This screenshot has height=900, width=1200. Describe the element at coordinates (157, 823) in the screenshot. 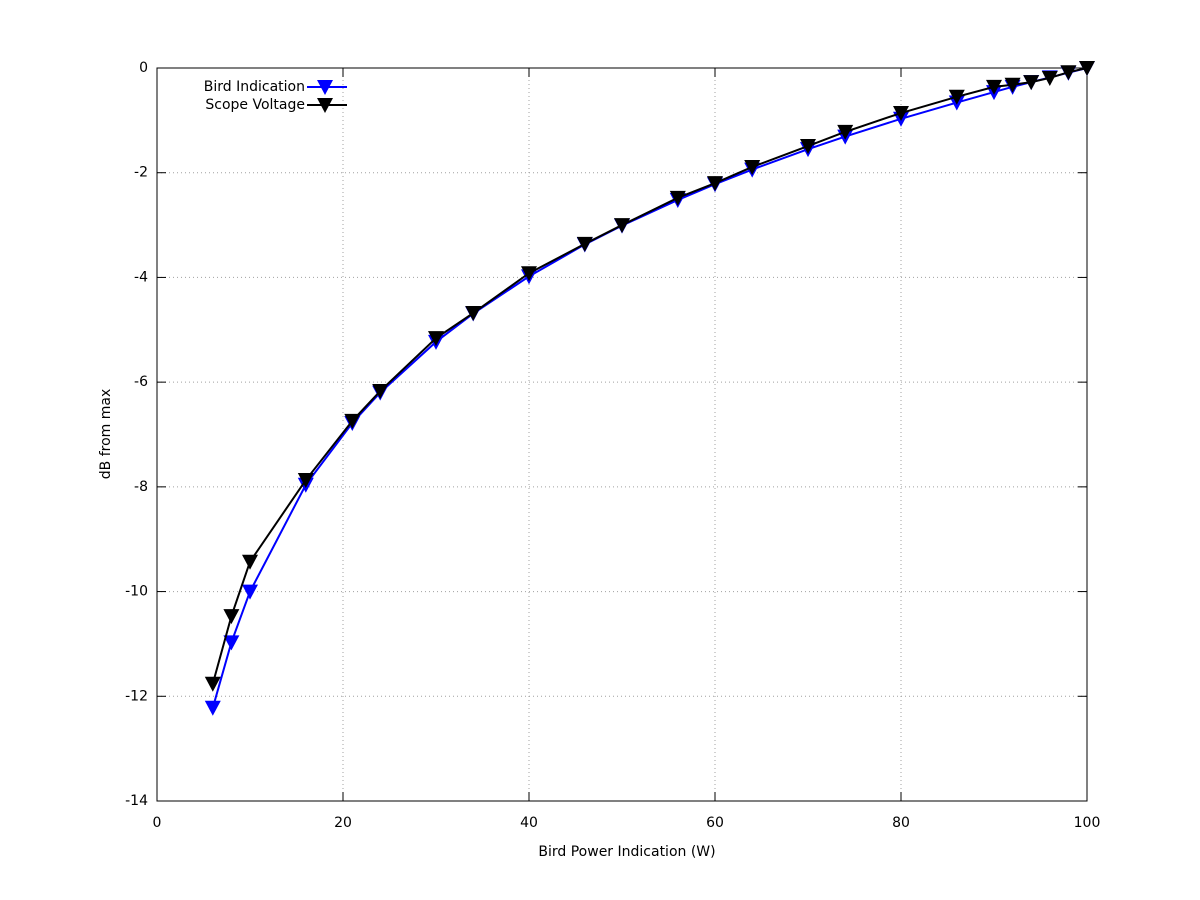

I see `x-tick-label: 0` at that location.